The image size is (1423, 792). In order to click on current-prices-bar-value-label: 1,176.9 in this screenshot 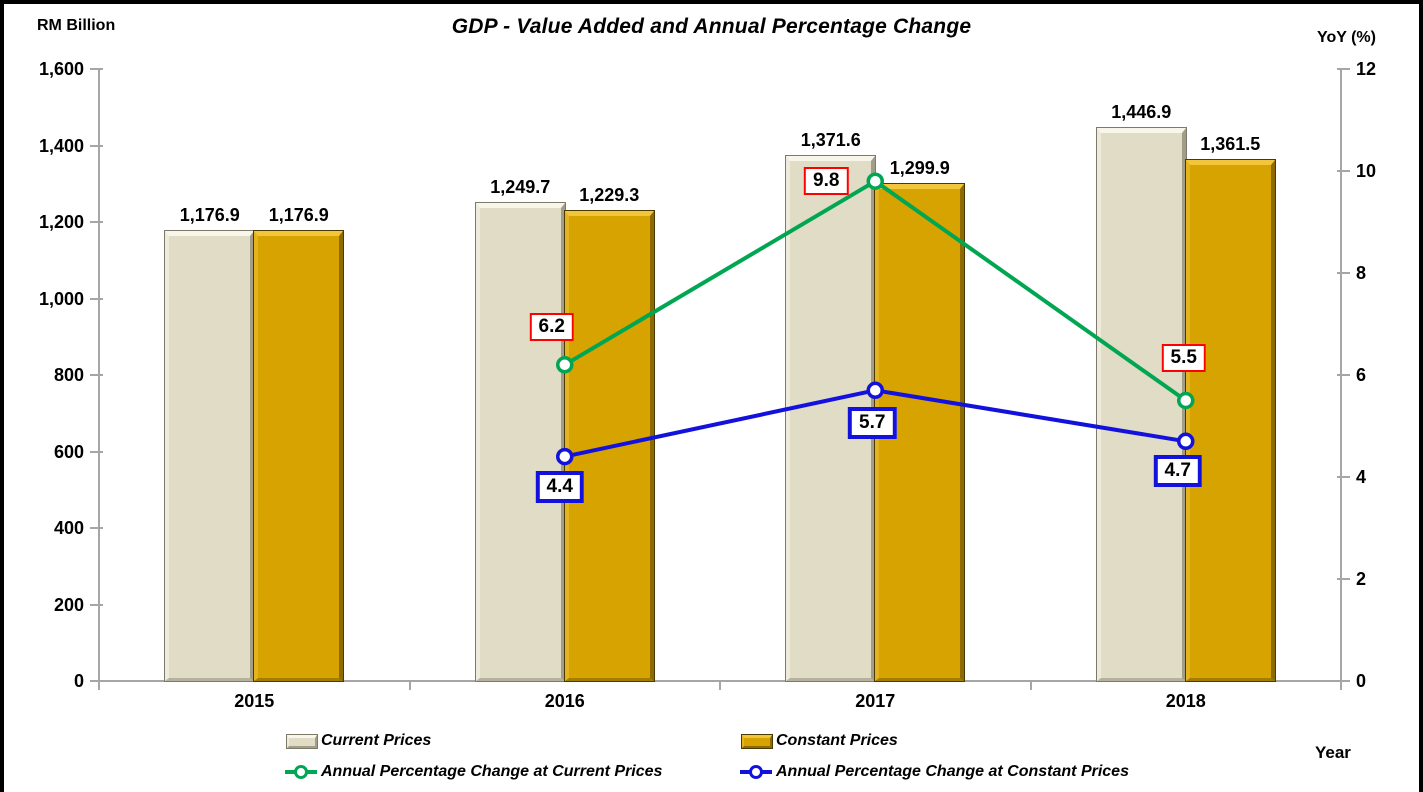, I will do `click(209, 214)`.